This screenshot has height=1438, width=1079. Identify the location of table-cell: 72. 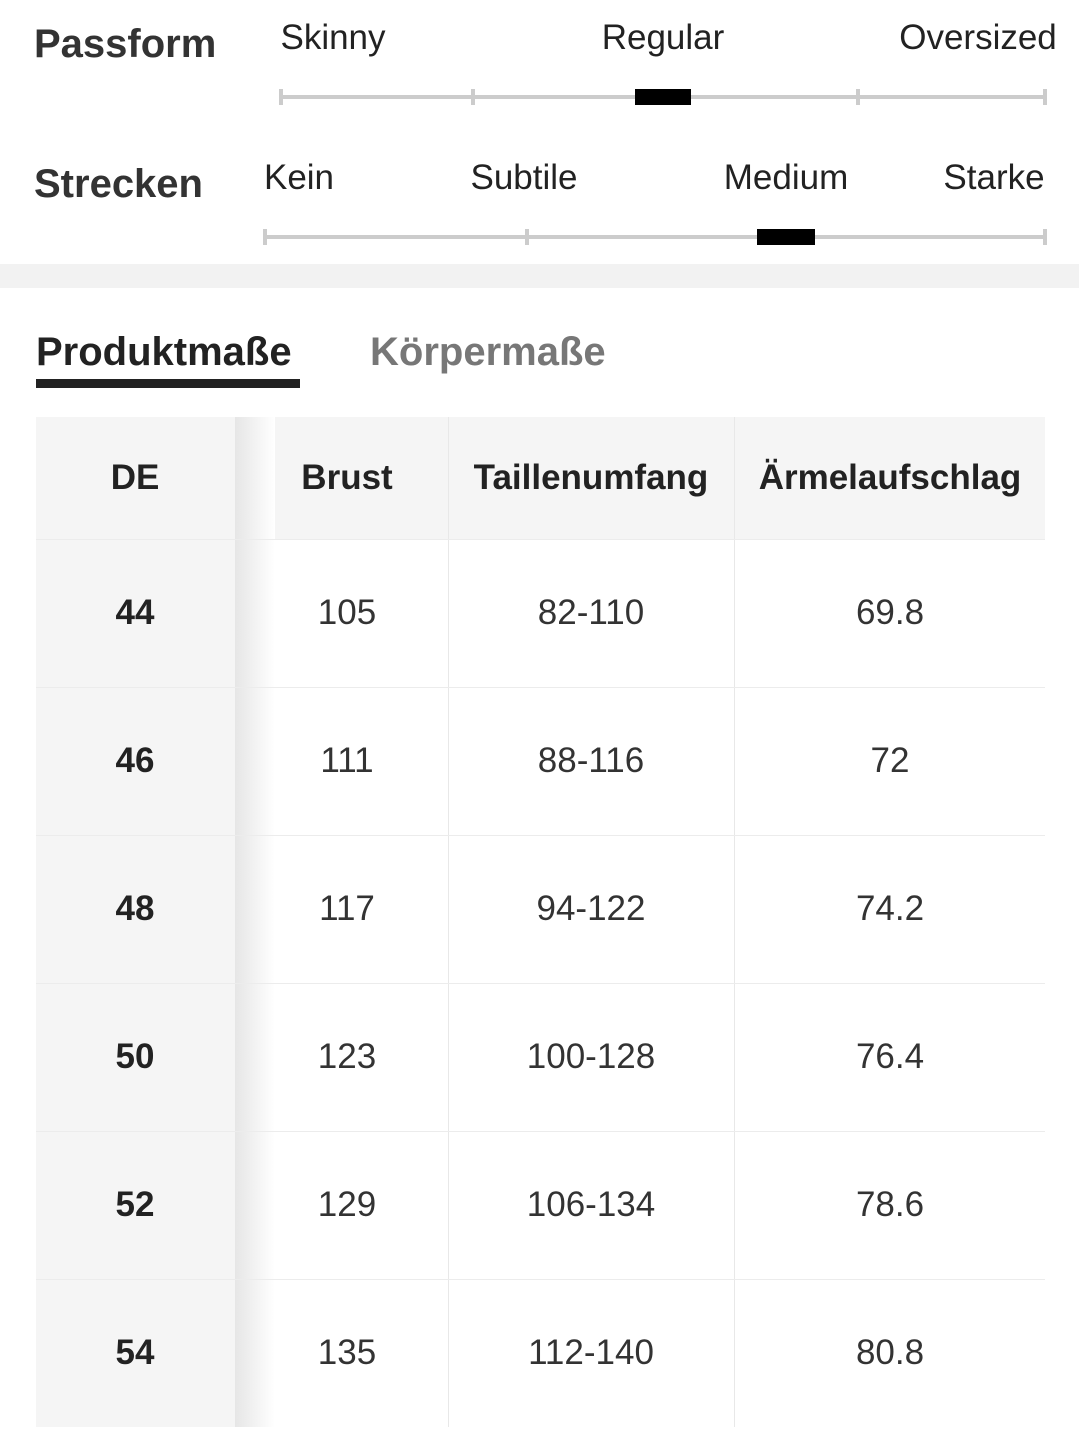
(890, 760).